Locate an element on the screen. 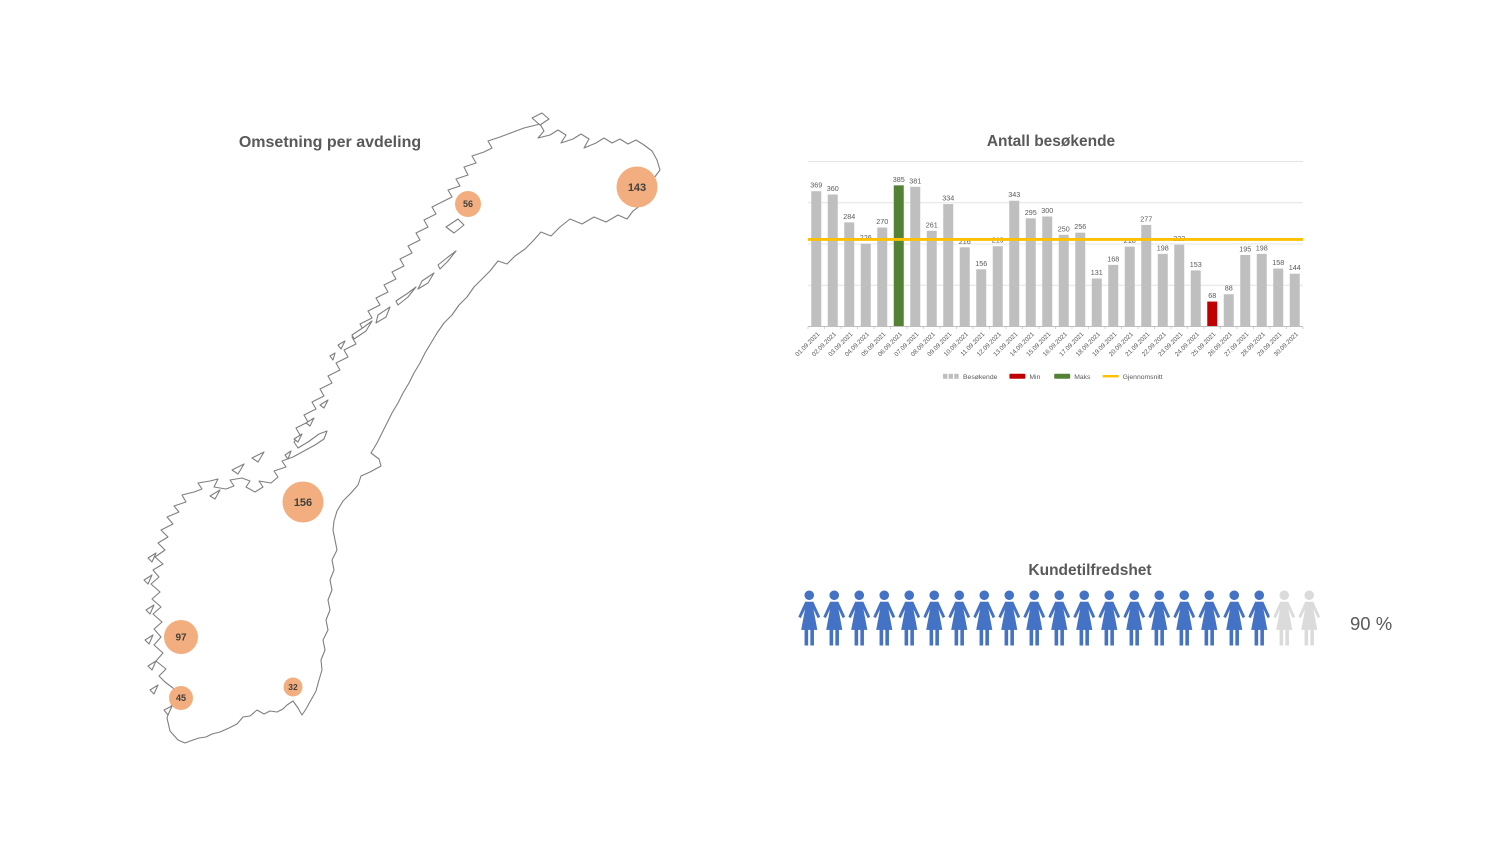 This screenshot has height=843, width=1500. people-row-filled is located at coordinates (1034, 618).